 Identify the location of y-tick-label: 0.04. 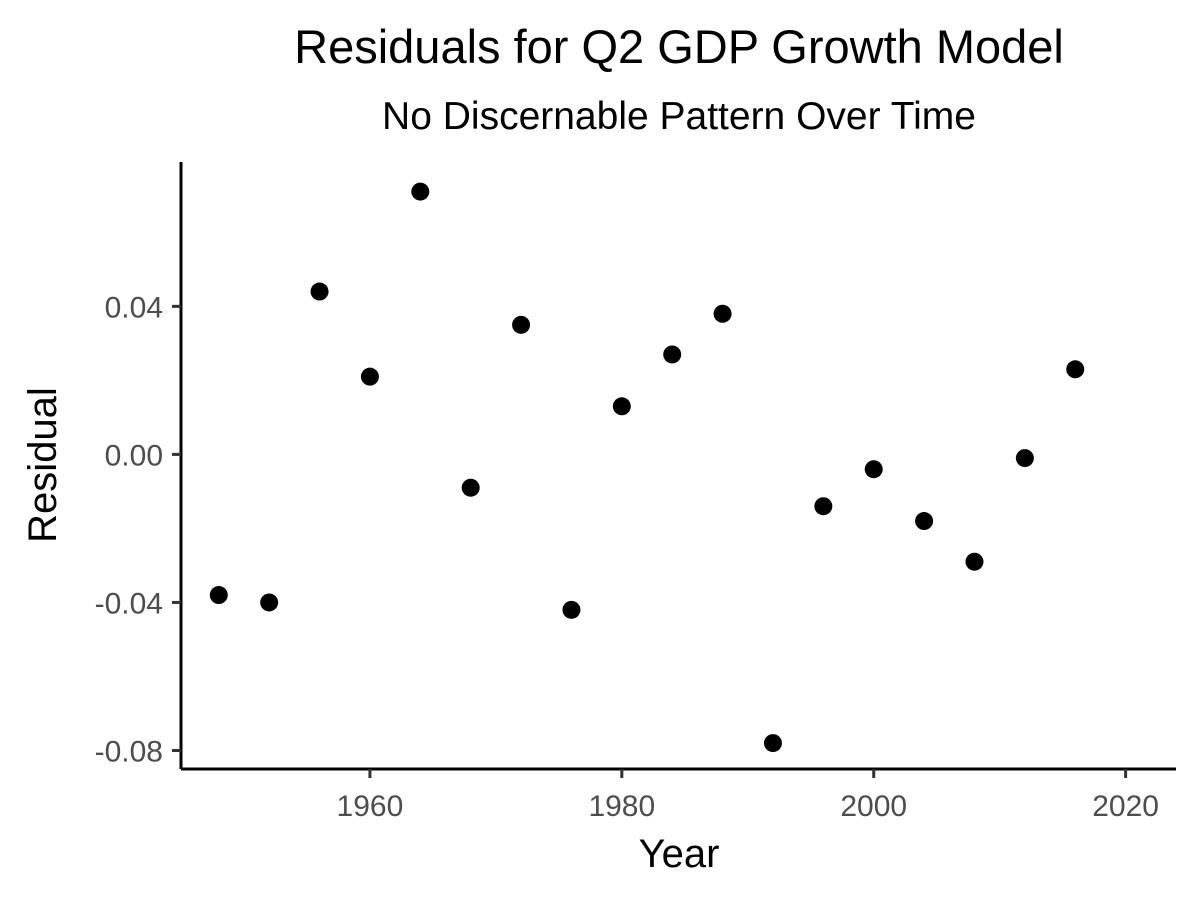
(134, 307).